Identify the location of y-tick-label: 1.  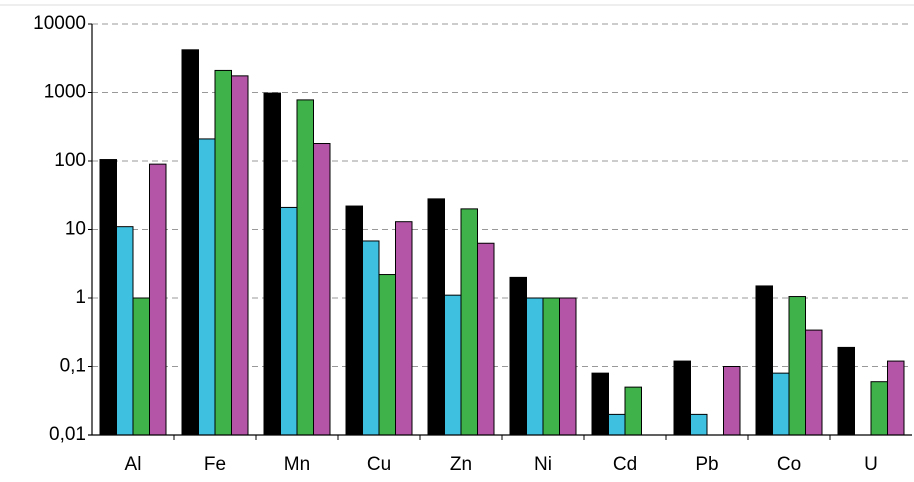
(80, 297).